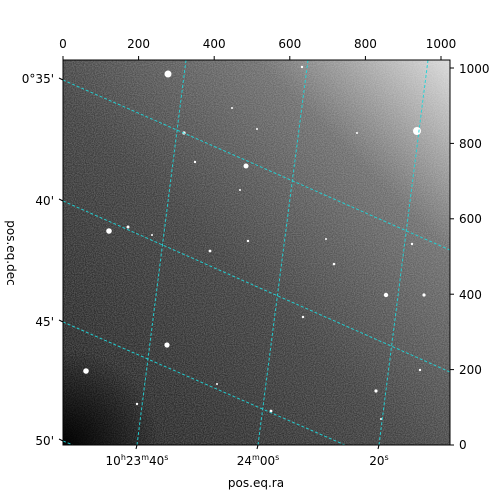 Image resolution: width=500 pixels, height=500 pixels. I want to click on top-tick-1000: 1000, so click(441, 44).